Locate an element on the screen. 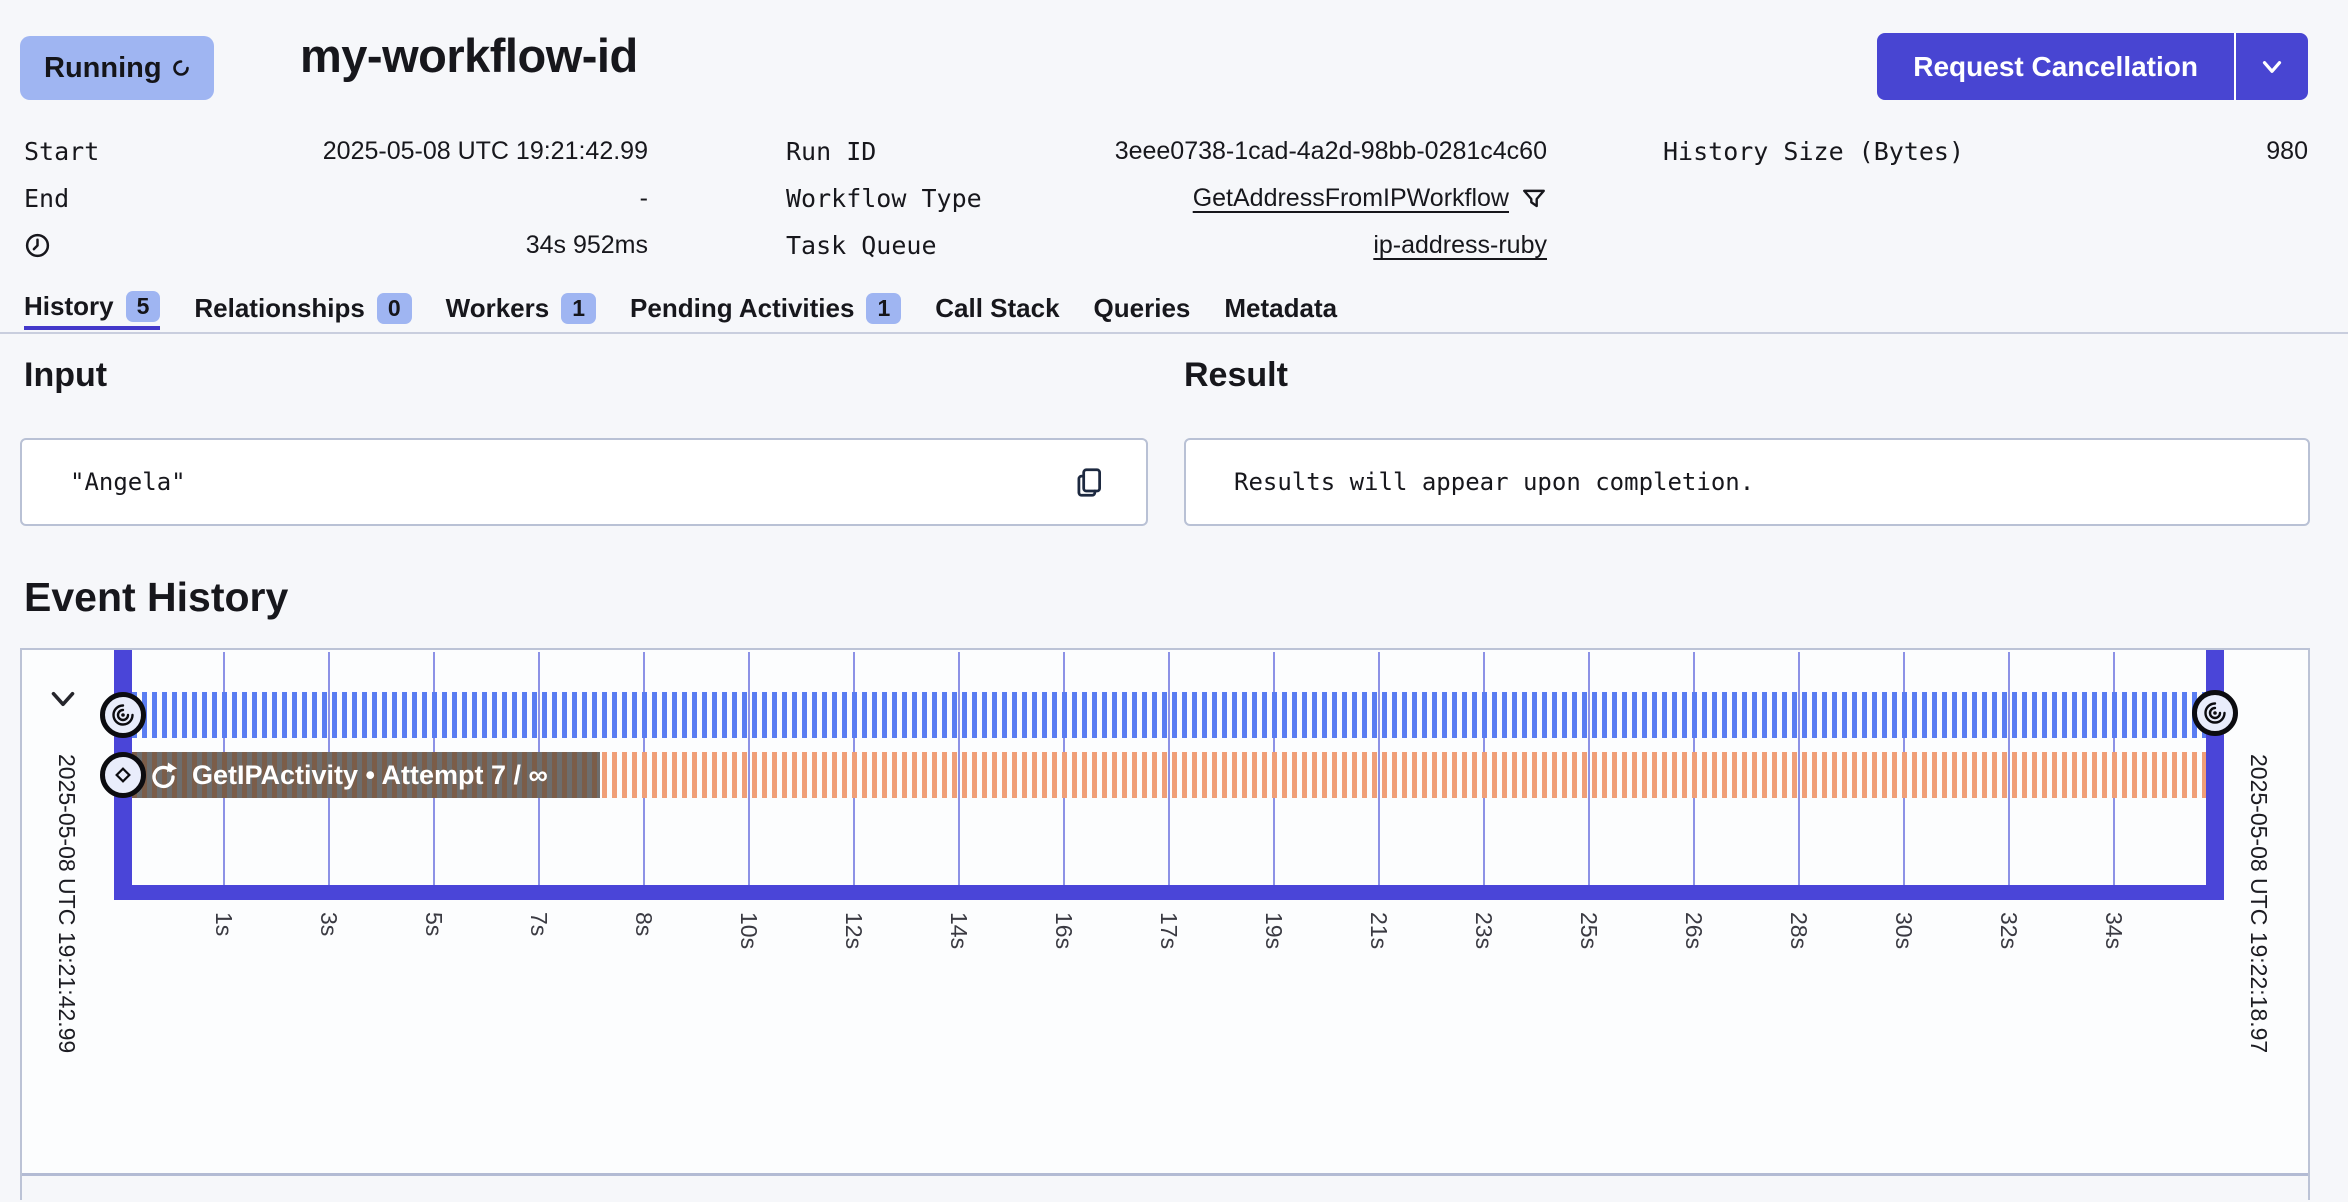 This screenshot has width=2348, height=1202. tab-call-stack: Call Stack is located at coordinates (997, 308).